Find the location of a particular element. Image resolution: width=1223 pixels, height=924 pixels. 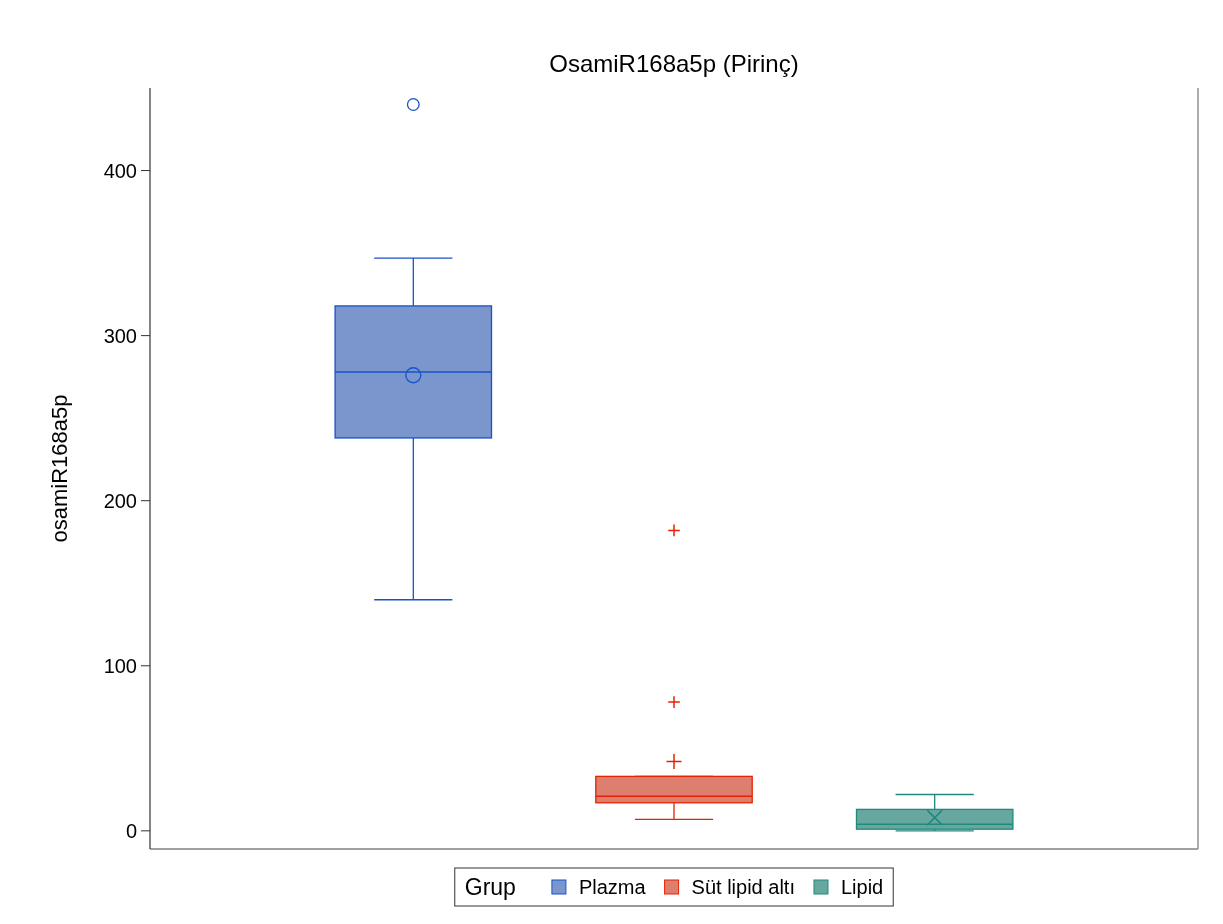

chart-title: OsamiR168a5p (Pirinç) is located at coordinates (674, 63).